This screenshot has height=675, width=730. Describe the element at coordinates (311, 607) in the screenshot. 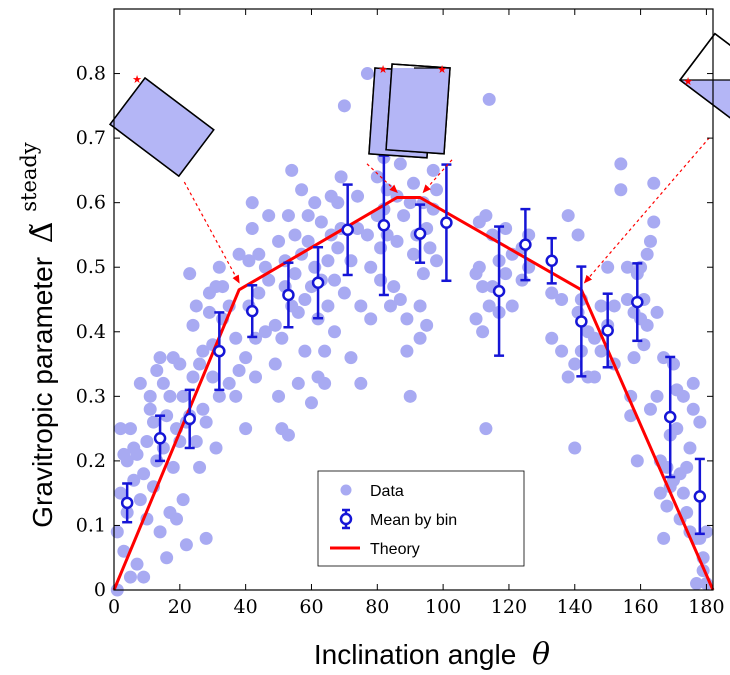

I see `x-tick-label: 60` at that location.